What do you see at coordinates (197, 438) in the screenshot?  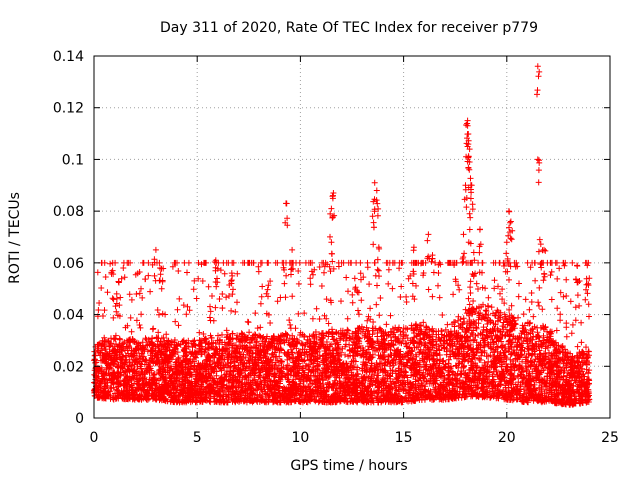 I see `x-tick-label: 5` at bounding box center [197, 438].